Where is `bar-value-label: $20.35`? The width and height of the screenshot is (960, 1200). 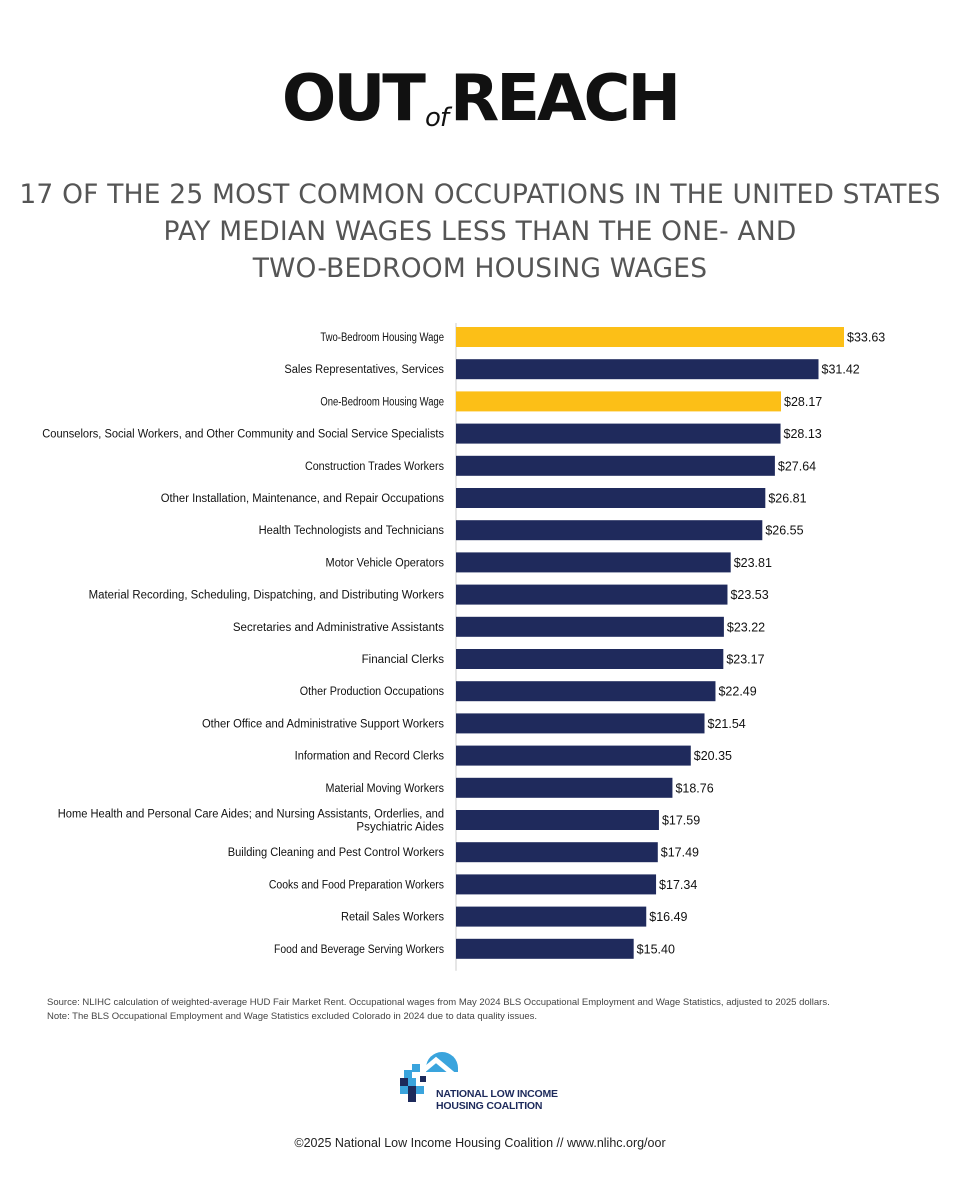 bar-value-label: $20.35 is located at coordinates (713, 756).